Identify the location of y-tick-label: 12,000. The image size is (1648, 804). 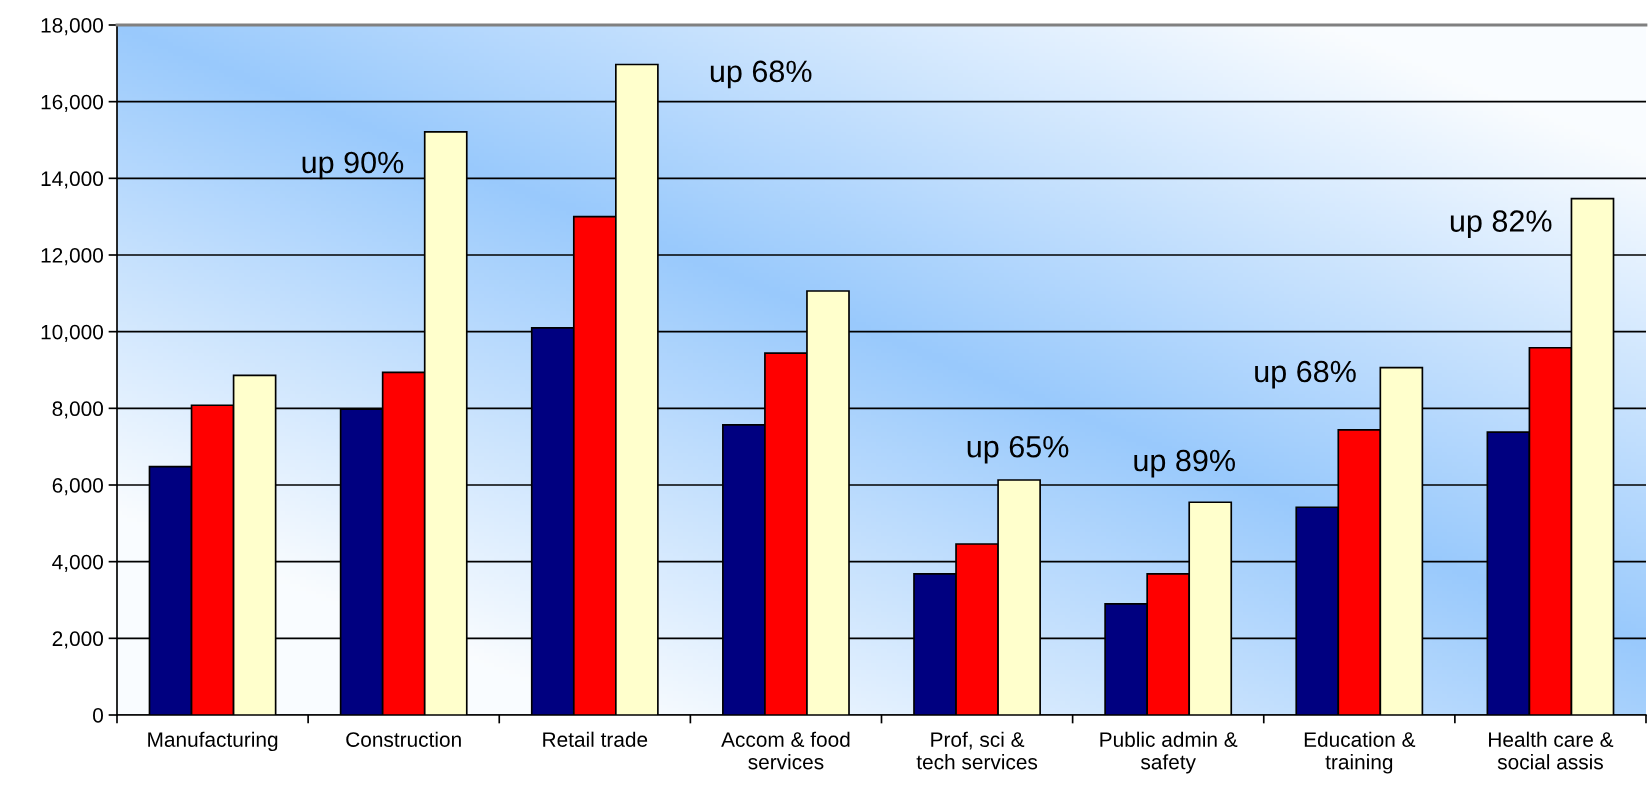
(72, 257).